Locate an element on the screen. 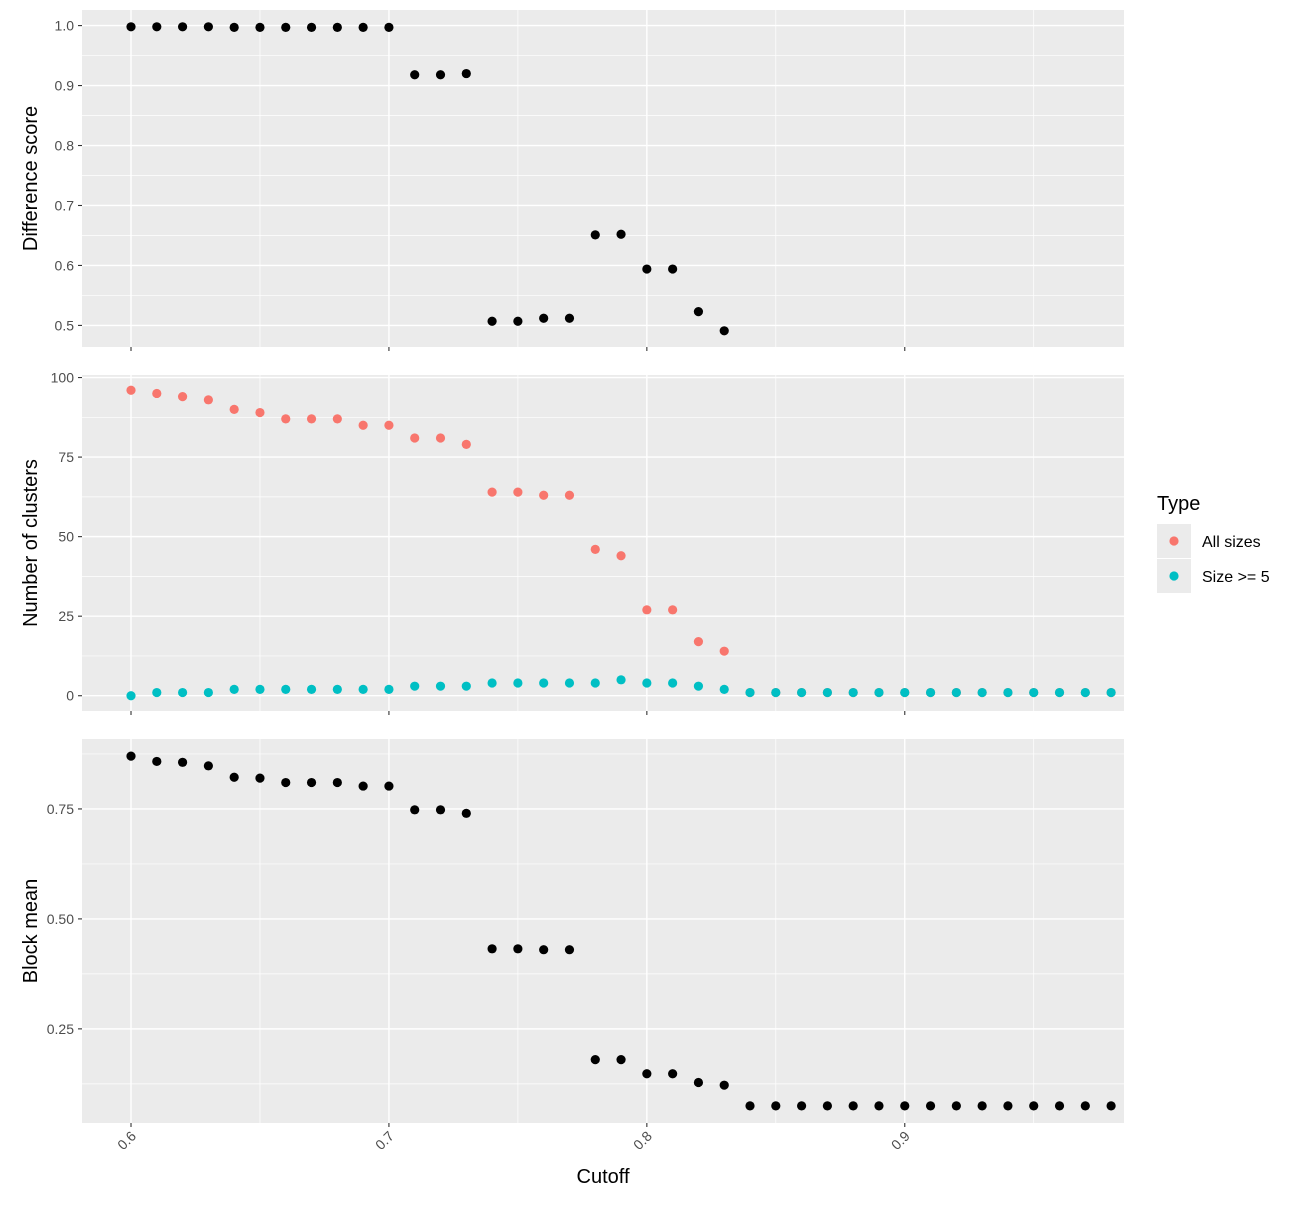 The image size is (1300, 1205). x-tick-label: 0.9 is located at coordinates (900, 1140).